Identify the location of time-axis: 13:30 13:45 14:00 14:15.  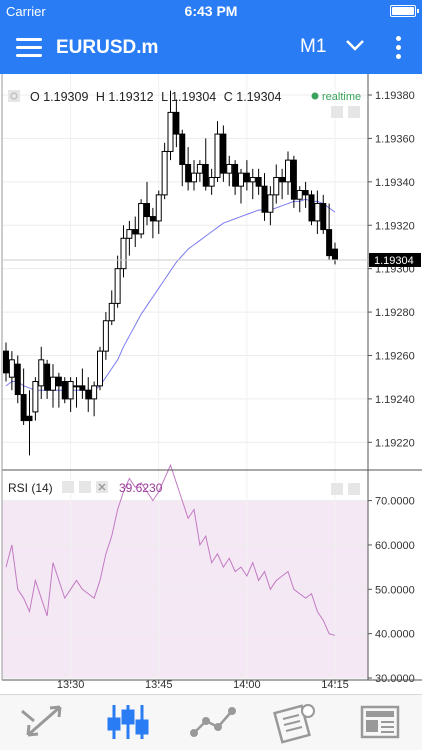
(203, 685).